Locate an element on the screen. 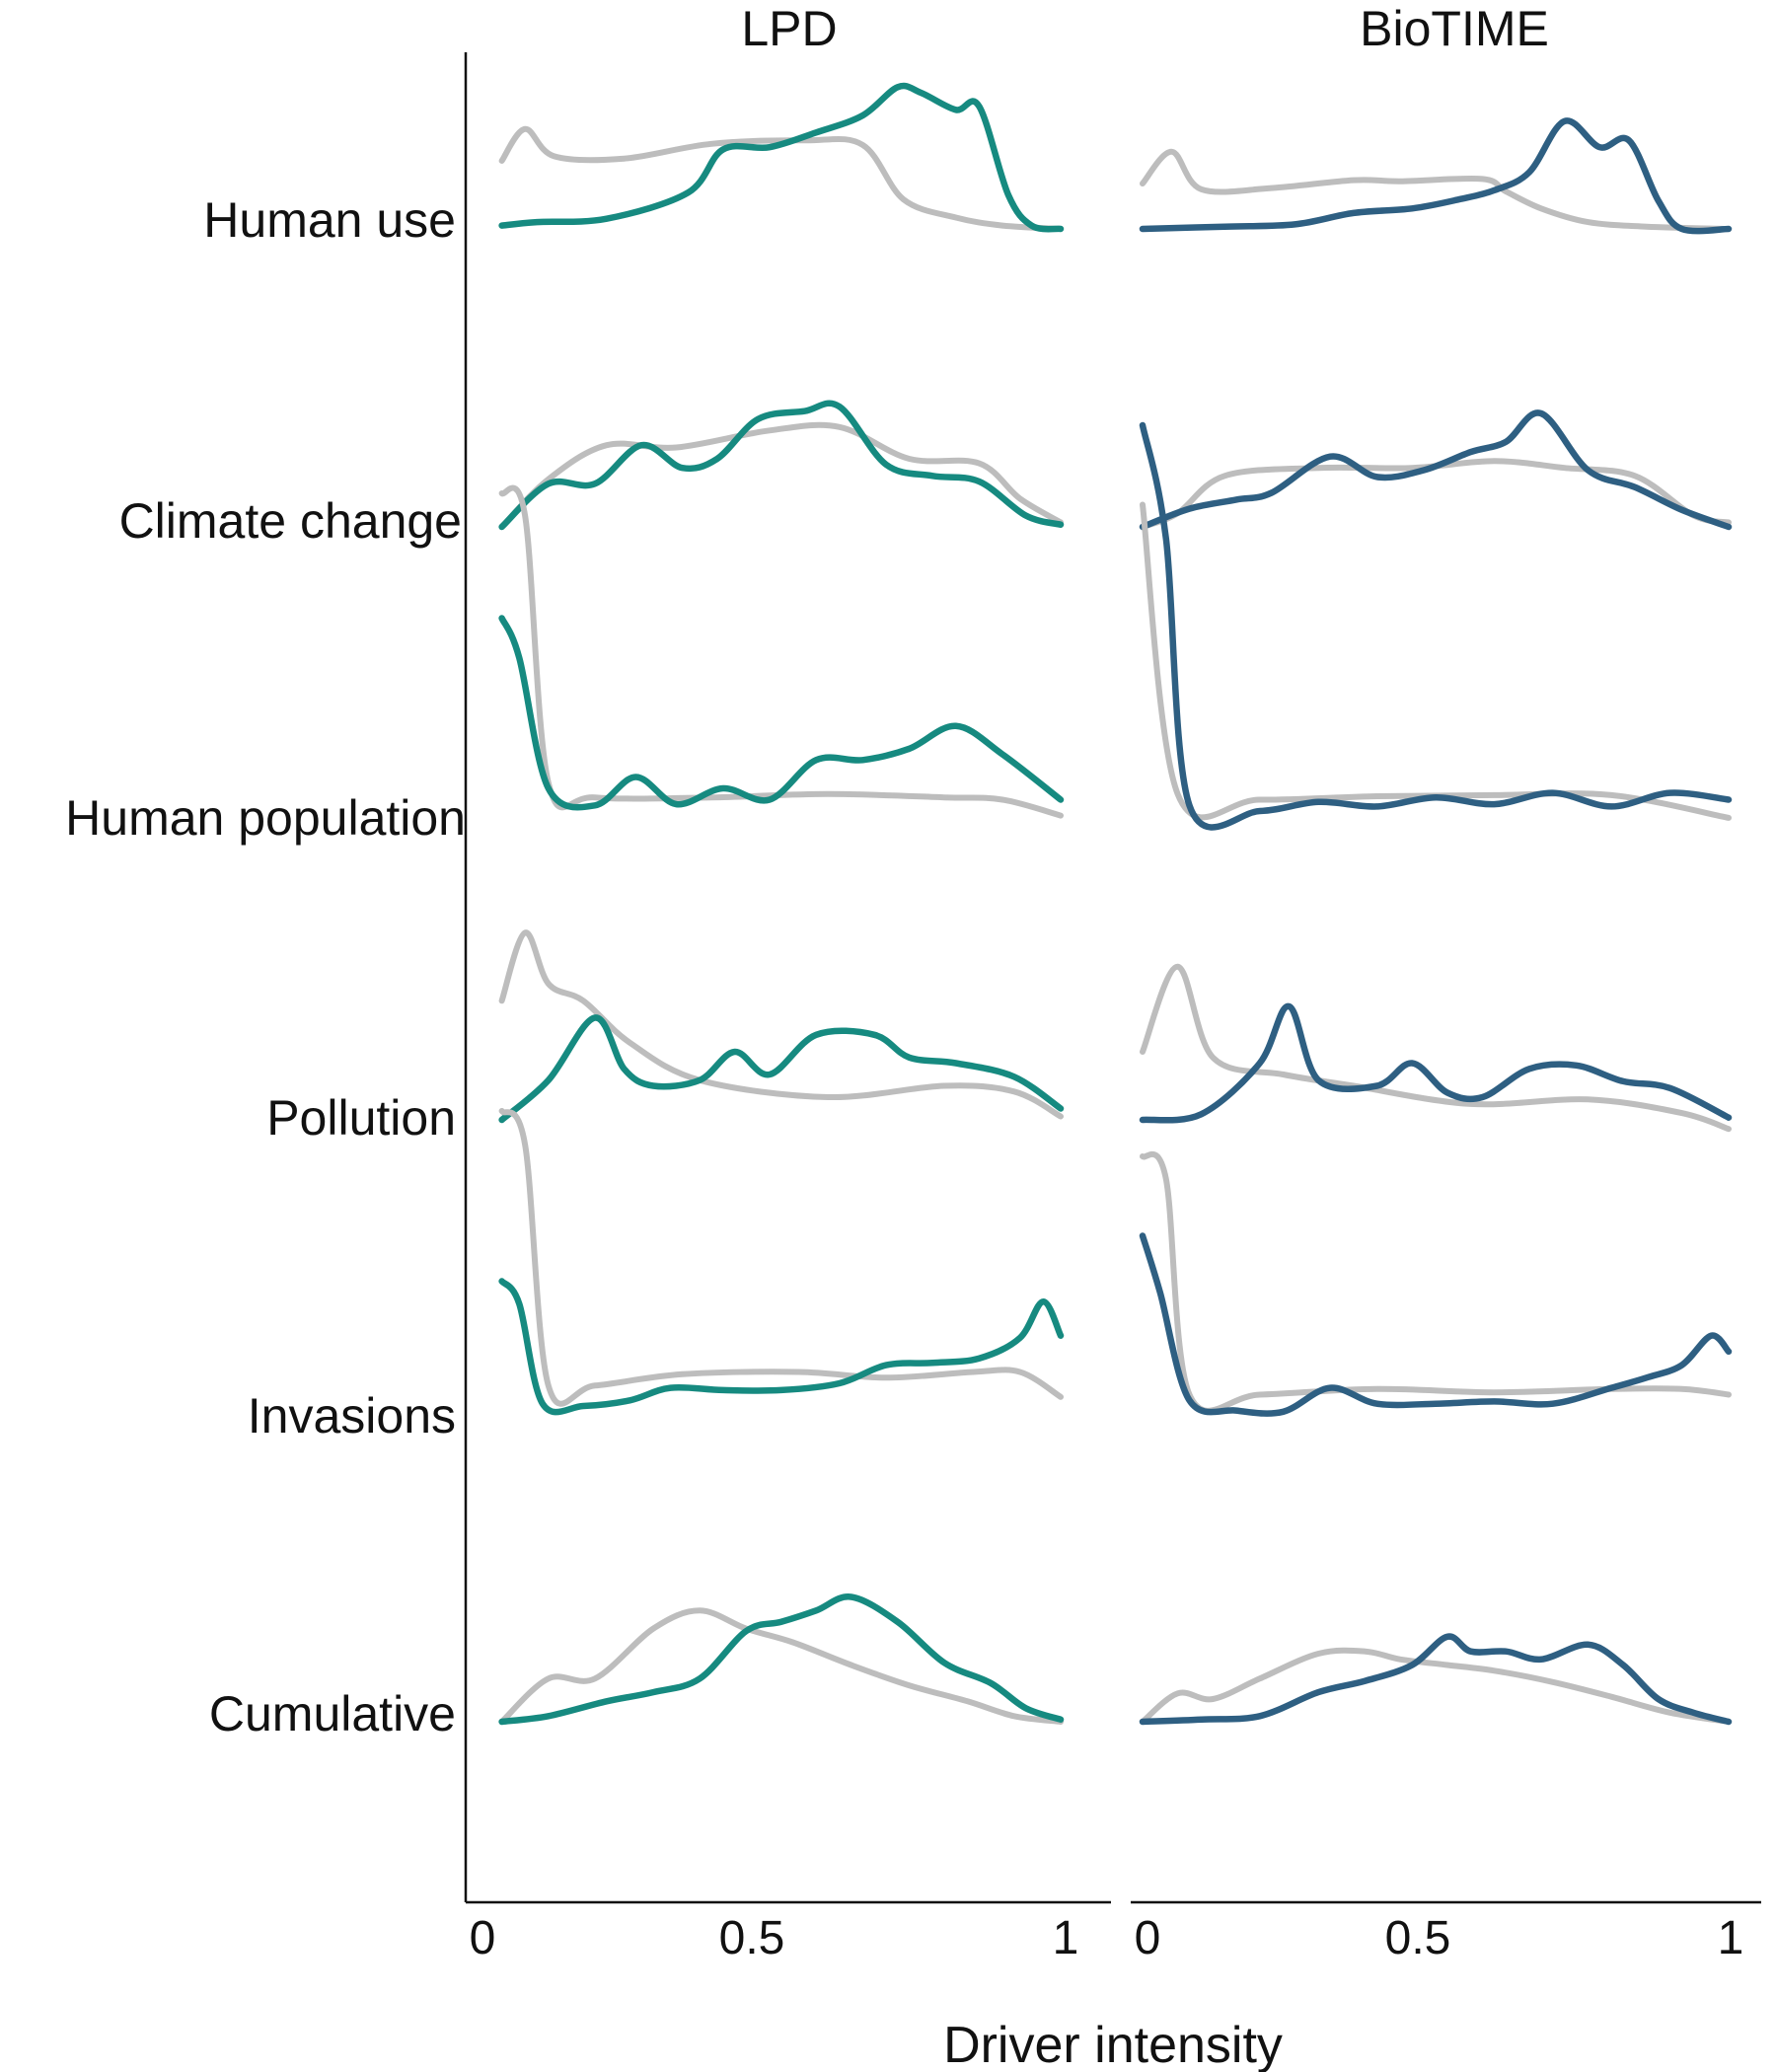 Image resolution: width=1776 pixels, height=2072 pixels. density-line-lpd-climate-change-selected is located at coordinates (781, 466).